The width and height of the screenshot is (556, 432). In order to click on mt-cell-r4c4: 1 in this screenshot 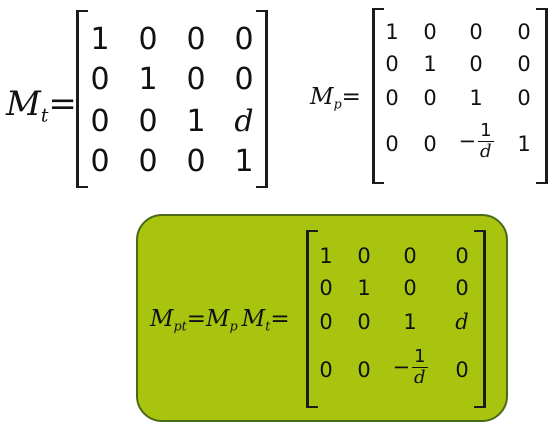, I will do `click(244, 161)`.